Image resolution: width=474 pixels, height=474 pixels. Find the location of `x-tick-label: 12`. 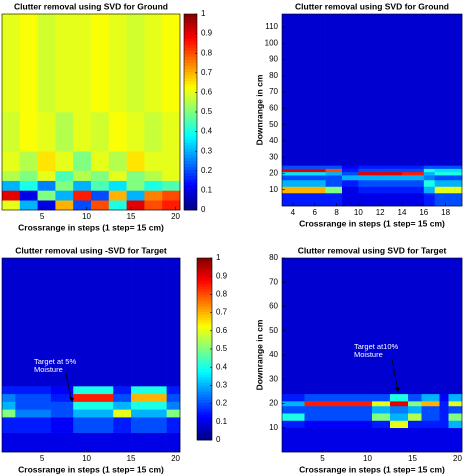

x-tick-label: 12 is located at coordinates (380, 212).